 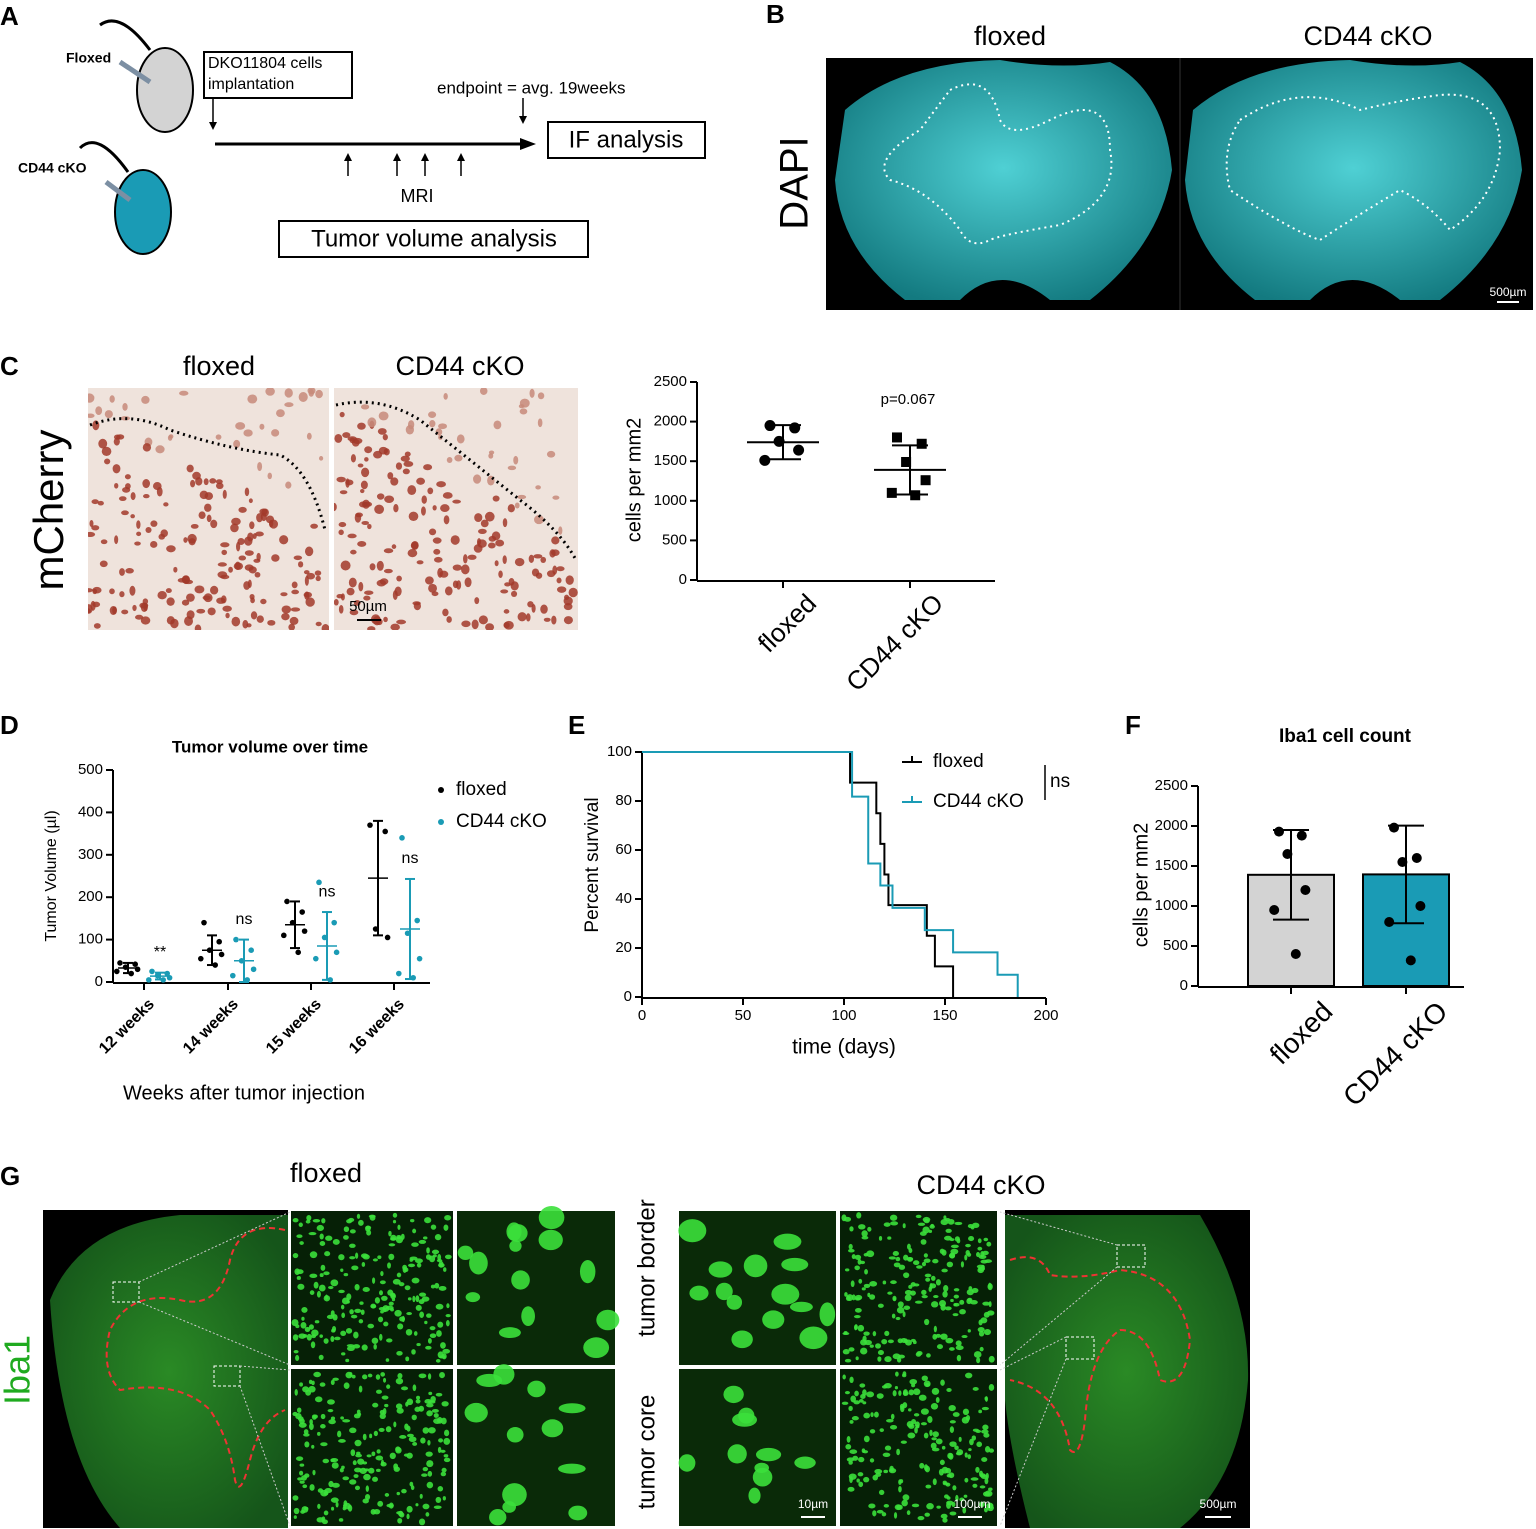 What do you see at coordinates (441, 790) in the screenshot?
I see `legend-marker` at bounding box center [441, 790].